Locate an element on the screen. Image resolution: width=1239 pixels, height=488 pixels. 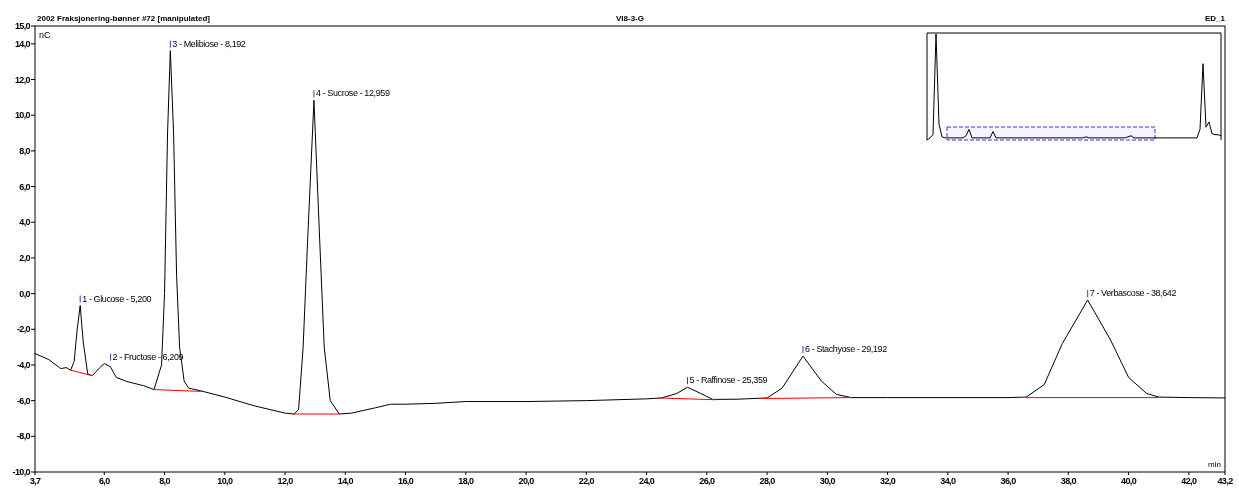
annotation: 3 - Melibiose - 8,192 is located at coordinates (209, 43).